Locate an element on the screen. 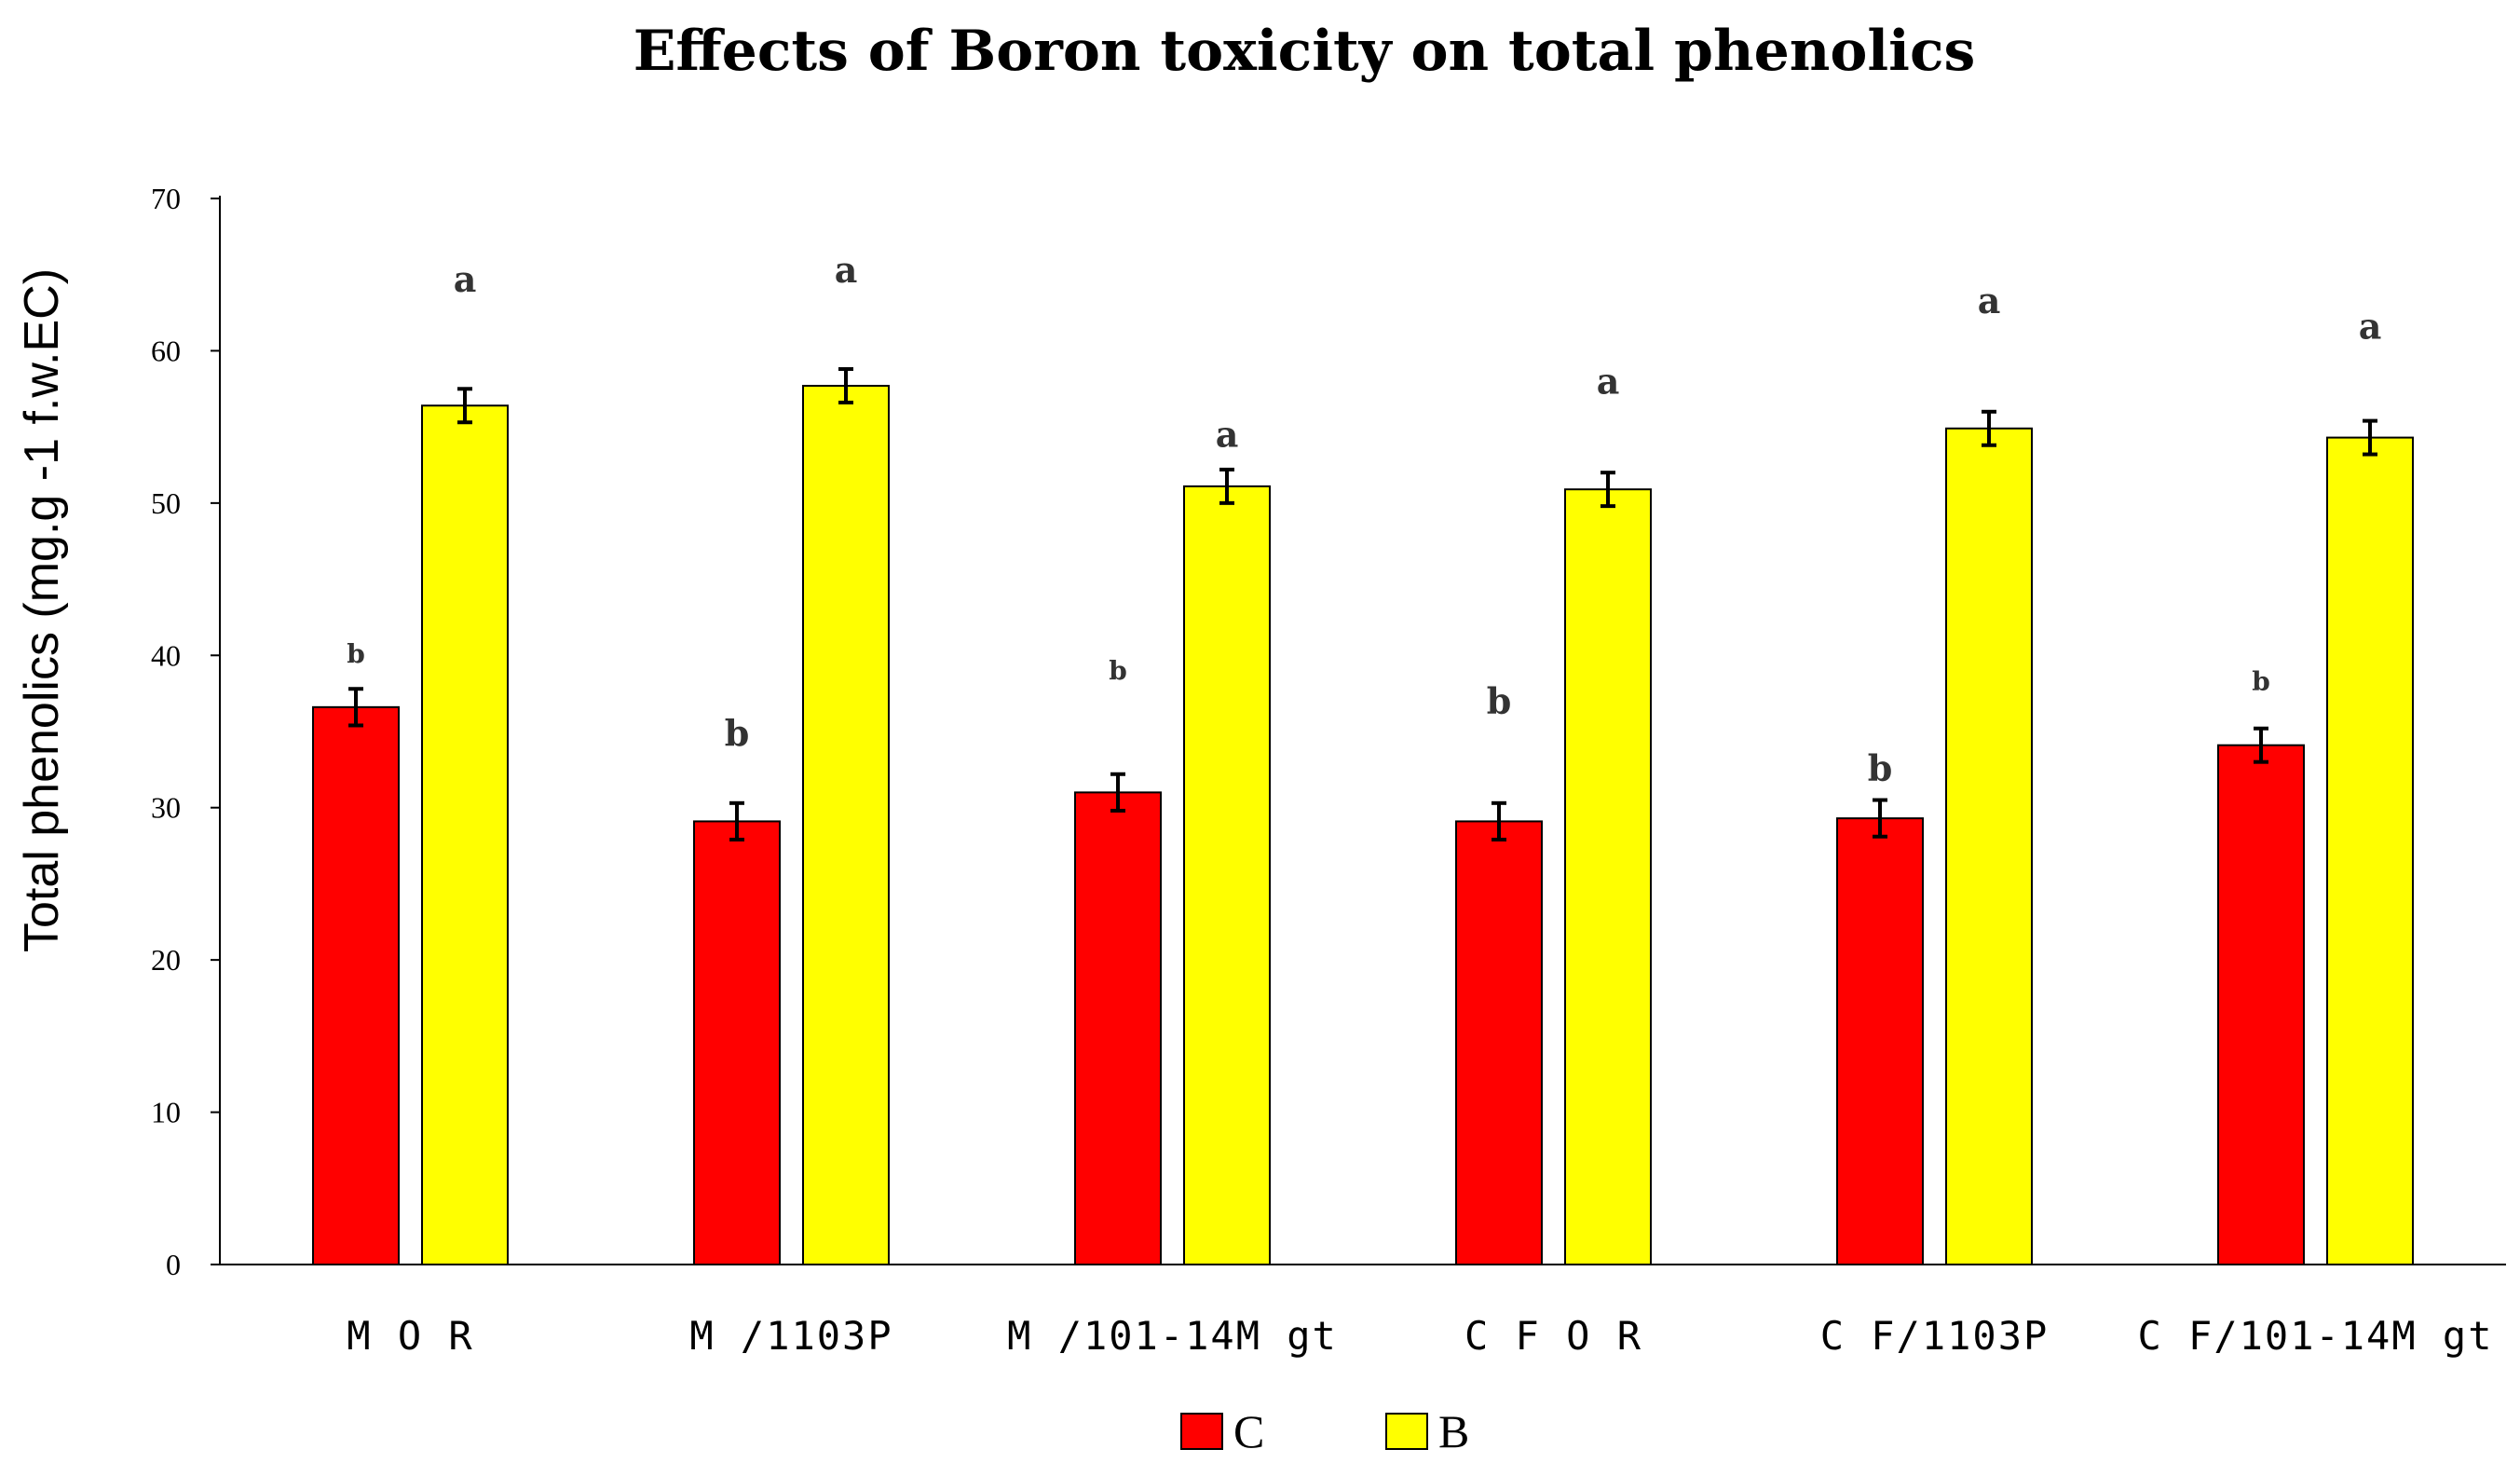  y-tick-label: 40 is located at coordinates (166, 655).